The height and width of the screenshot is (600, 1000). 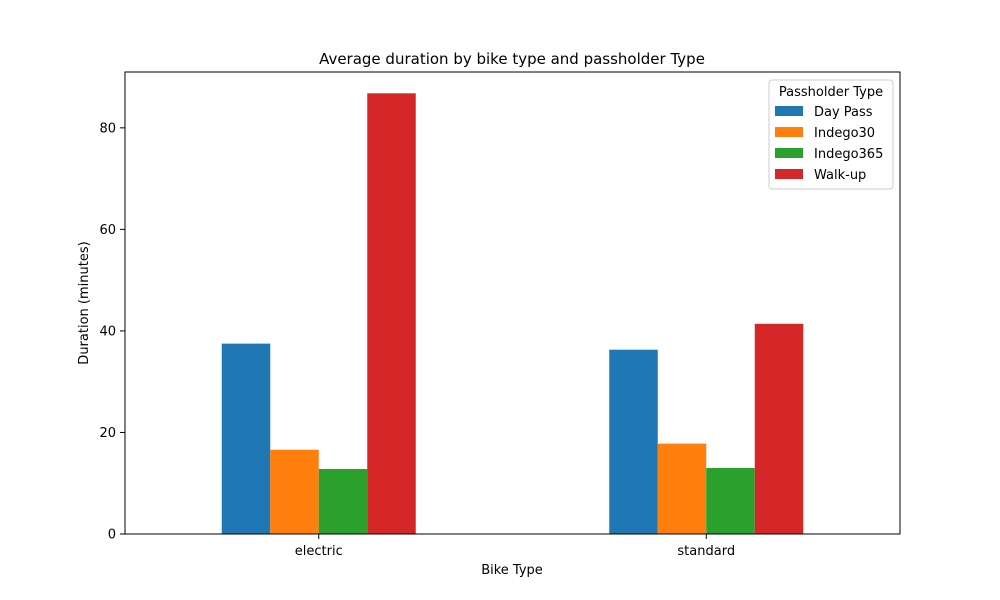 What do you see at coordinates (512, 570) in the screenshot?
I see `x-axis-label: Bike Type` at bounding box center [512, 570].